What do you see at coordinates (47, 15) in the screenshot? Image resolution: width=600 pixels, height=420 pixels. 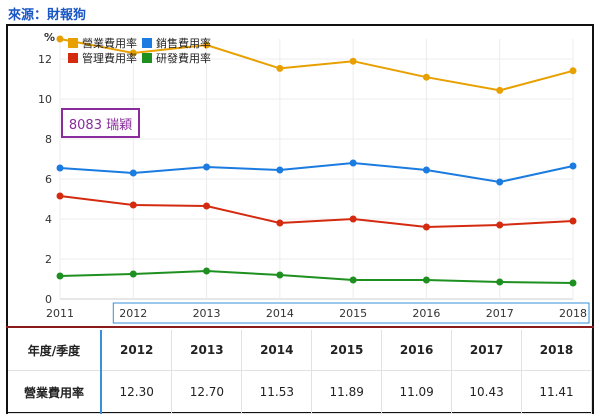 I see `source-label: 來源：財報狗` at bounding box center [47, 15].